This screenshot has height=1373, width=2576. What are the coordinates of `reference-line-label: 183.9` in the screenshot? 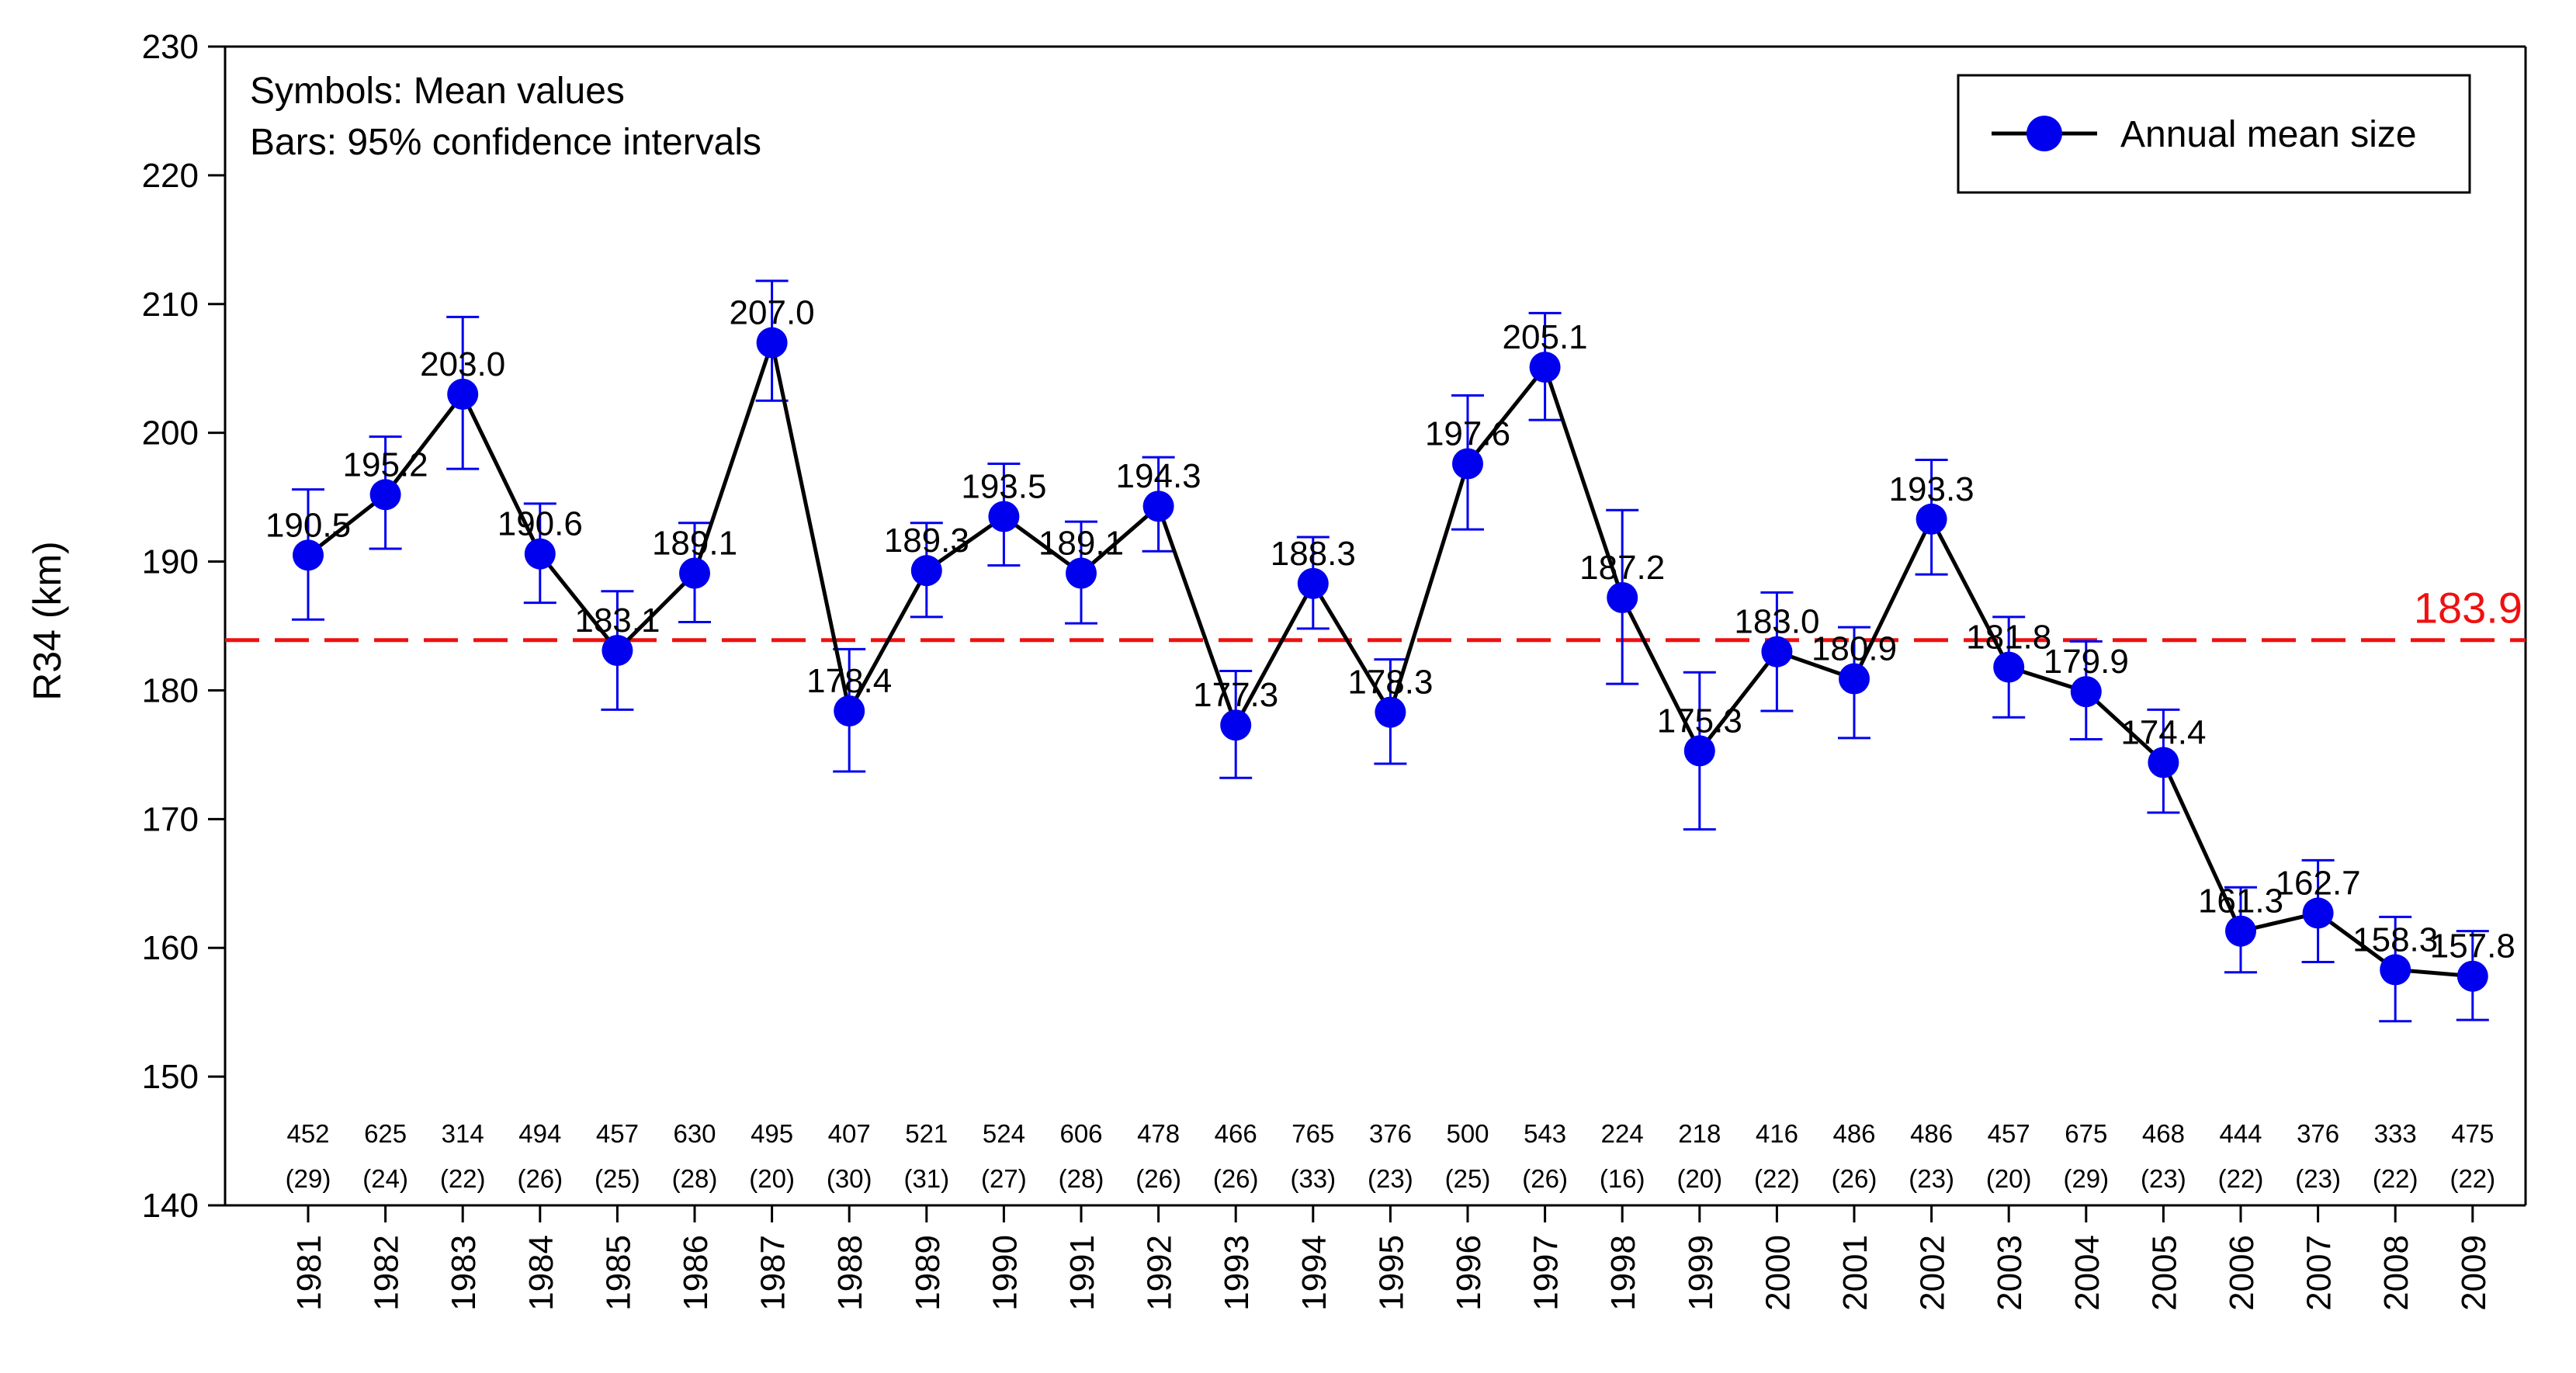 It's located at (2468, 608).